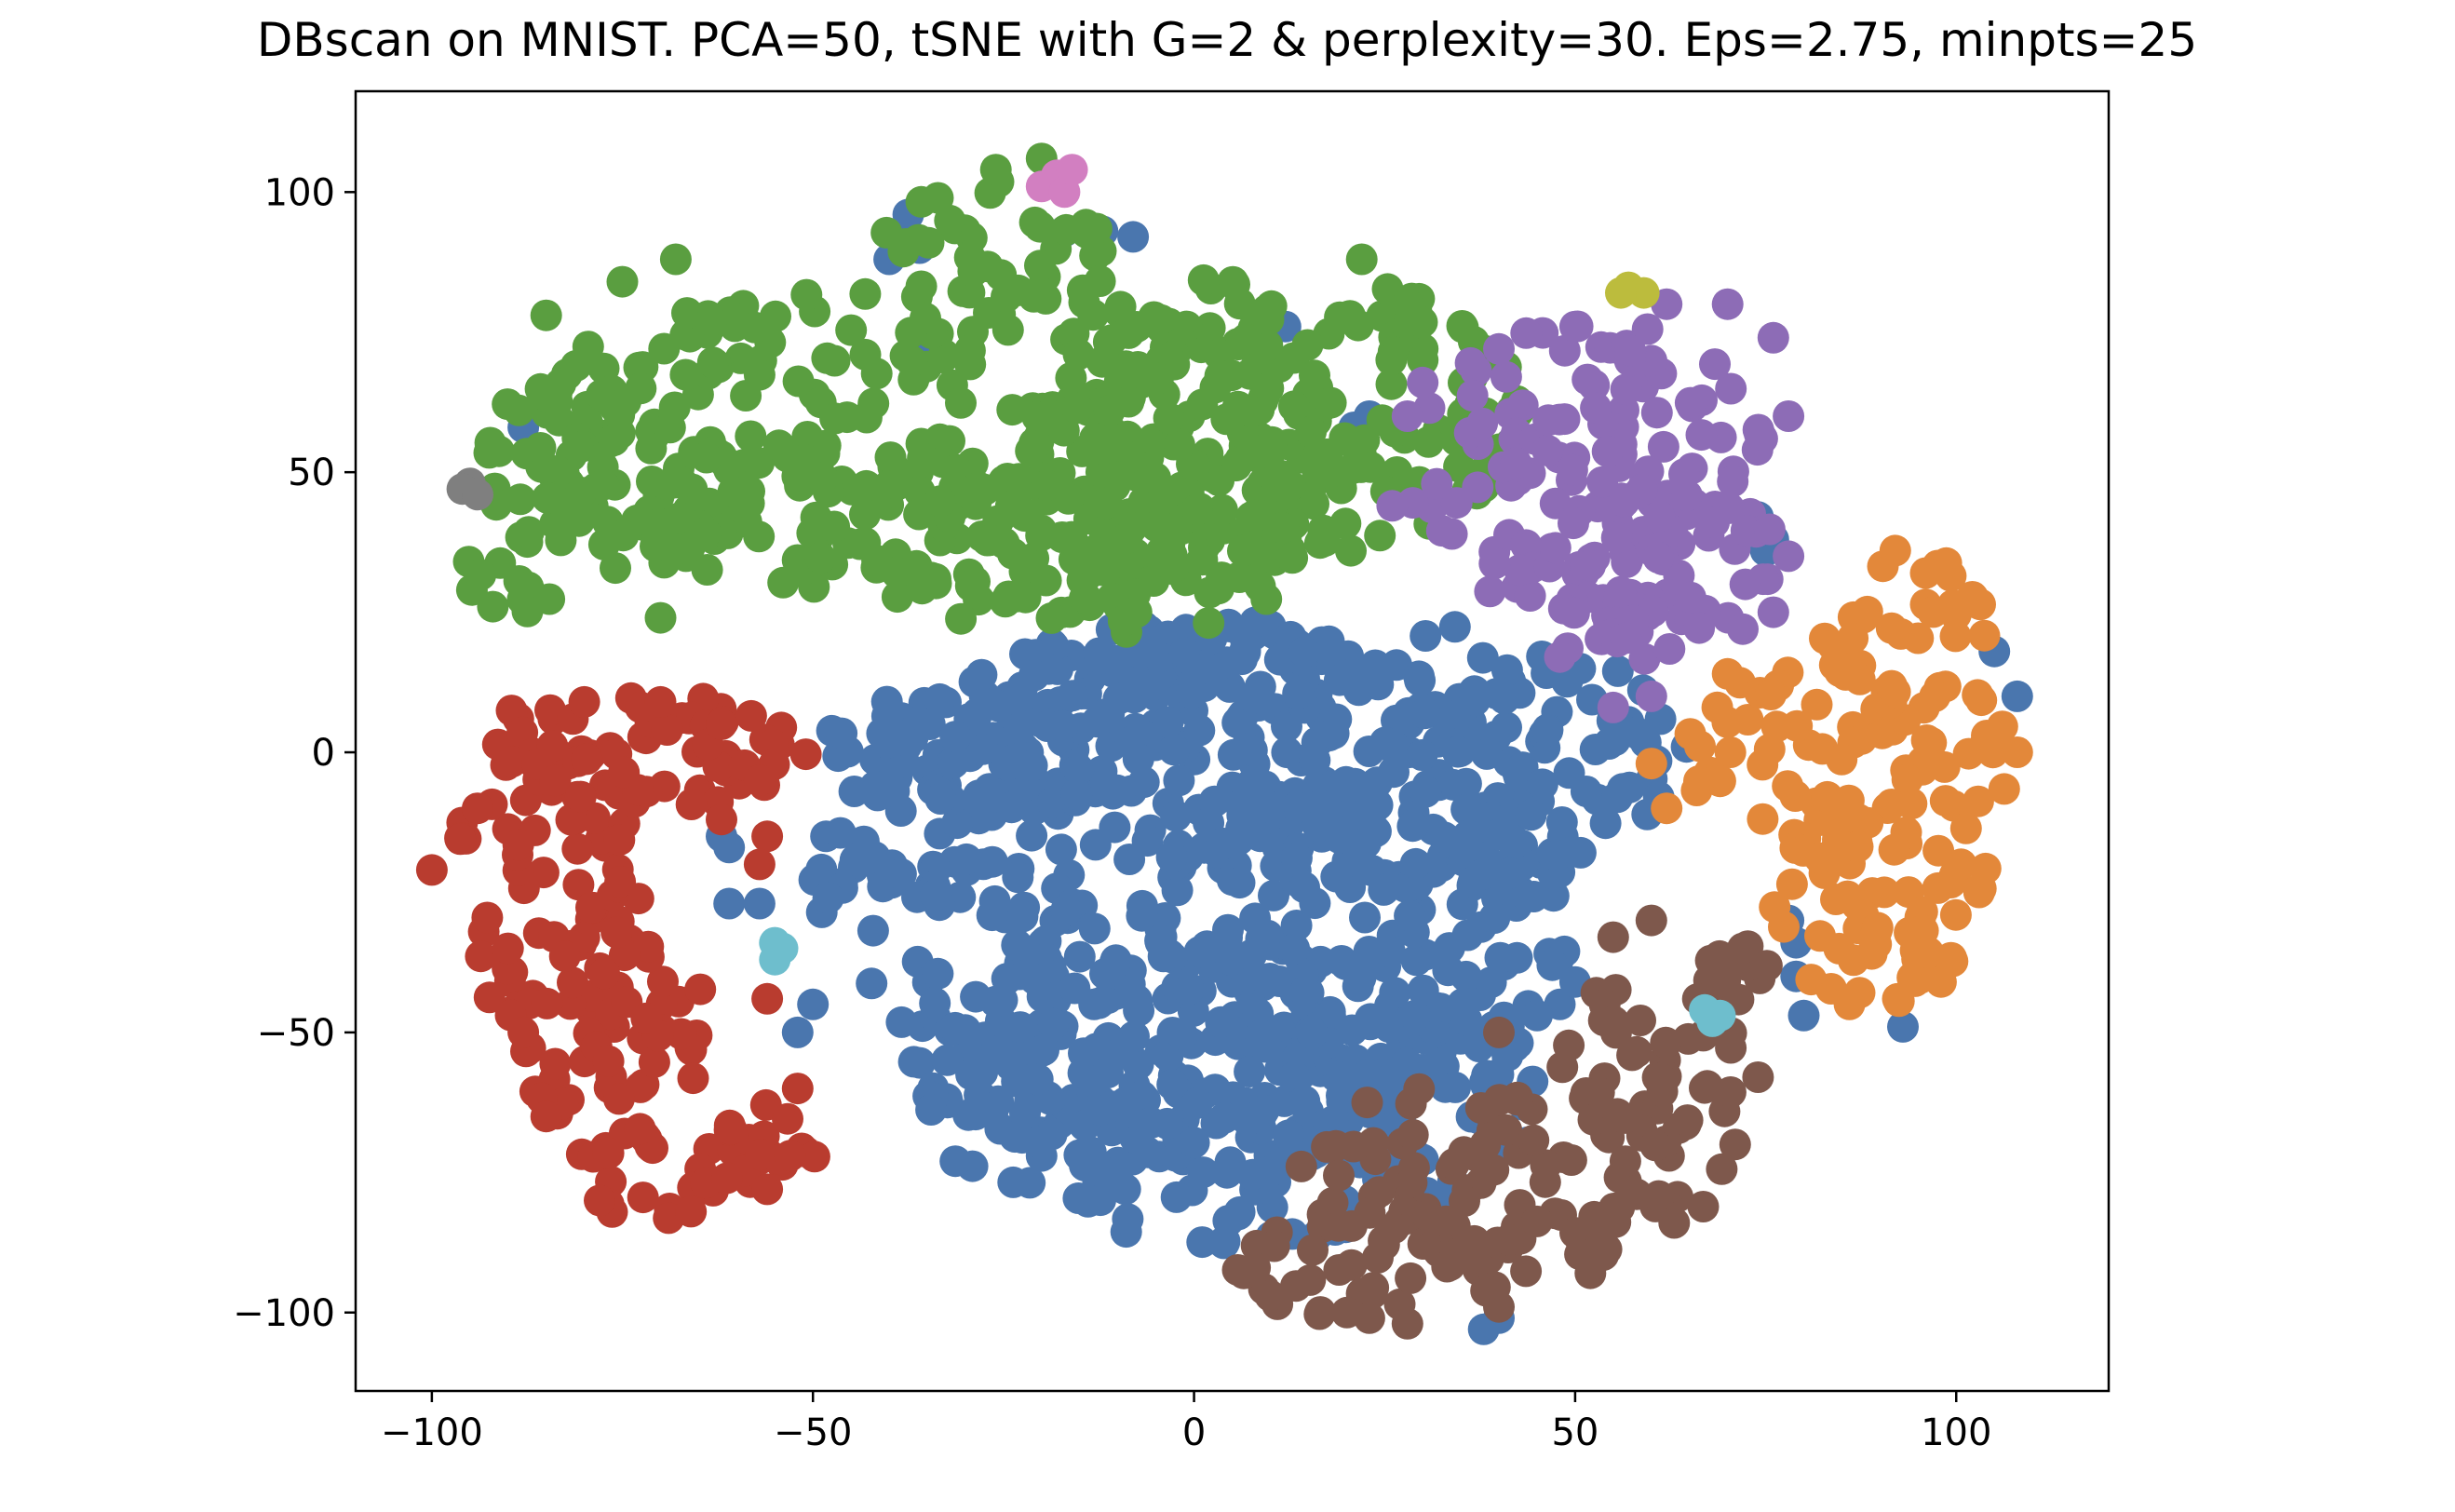  Describe the element at coordinates (1194, 1433) in the screenshot. I see `x-tick-label: 0` at that location.